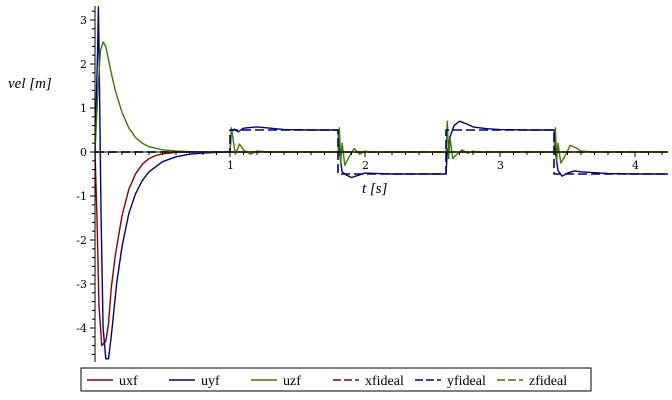  What do you see at coordinates (81, 196) in the screenshot?
I see `y-tick-label: -1` at bounding box center [81, 196].